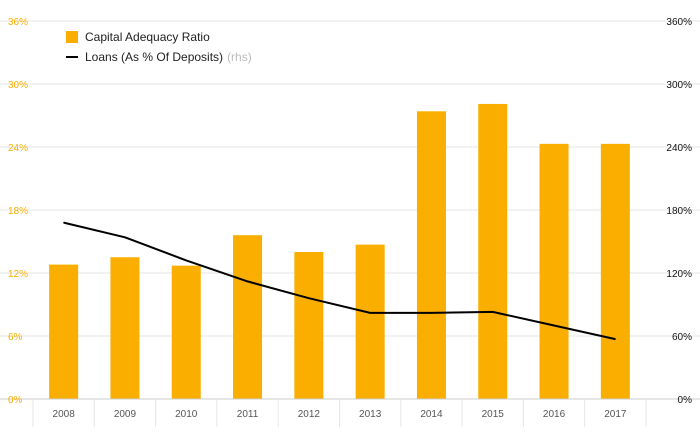 The width and height of the screenshot is (700, 433). Describe the element at coordinates (147, 37) in the screenshot. I see `legend-bar-label: Capital Adequacy Ratio` at that location.